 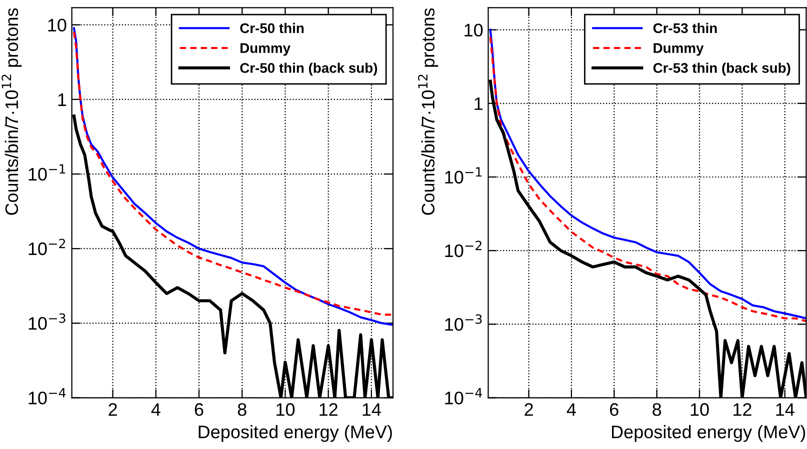 What do you see at coordinates (685, 28) in the screenshot?
I see `legend-label: Cr-53 thin` at bounding box center [685, 28].